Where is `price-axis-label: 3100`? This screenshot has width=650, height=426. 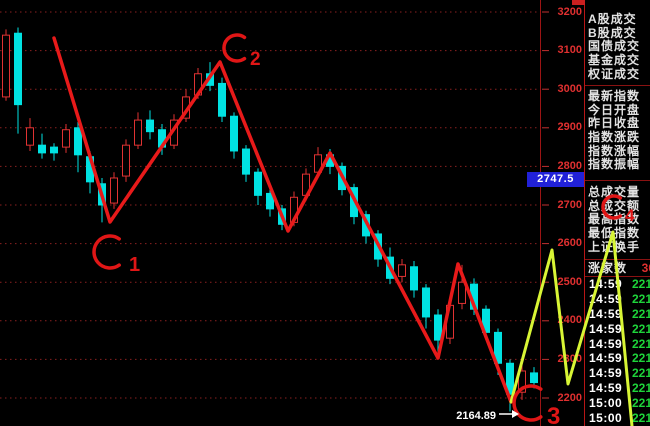 price-axis-label: 3100 is located at coordinates (569, 50).